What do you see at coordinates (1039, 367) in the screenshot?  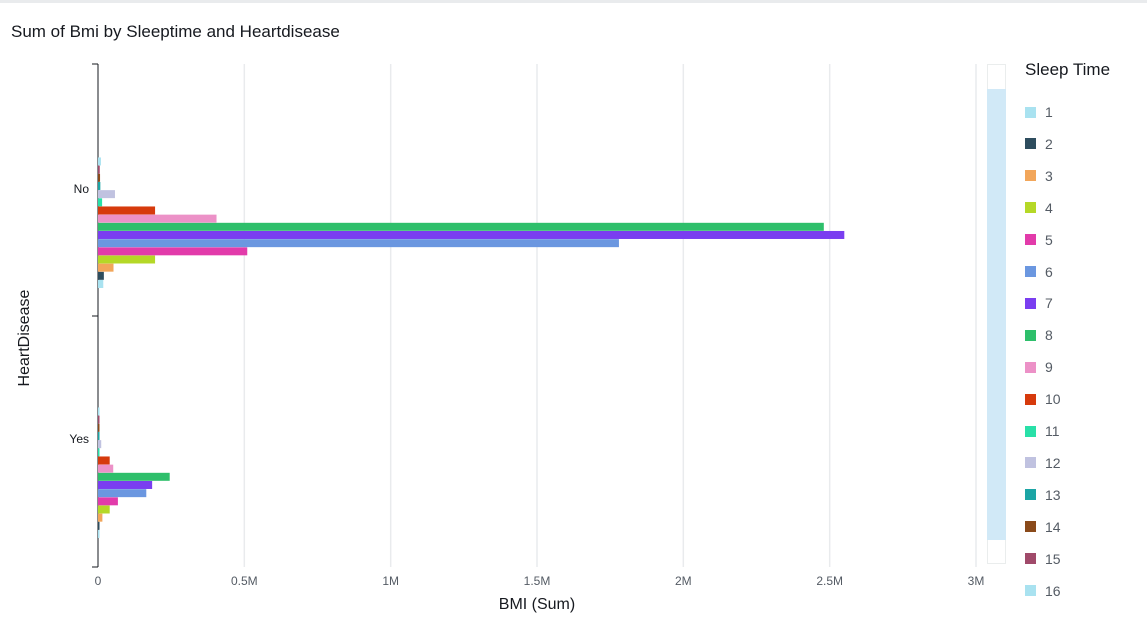 I see `legend-item-9: 9` at bounding box center [1039, 367].